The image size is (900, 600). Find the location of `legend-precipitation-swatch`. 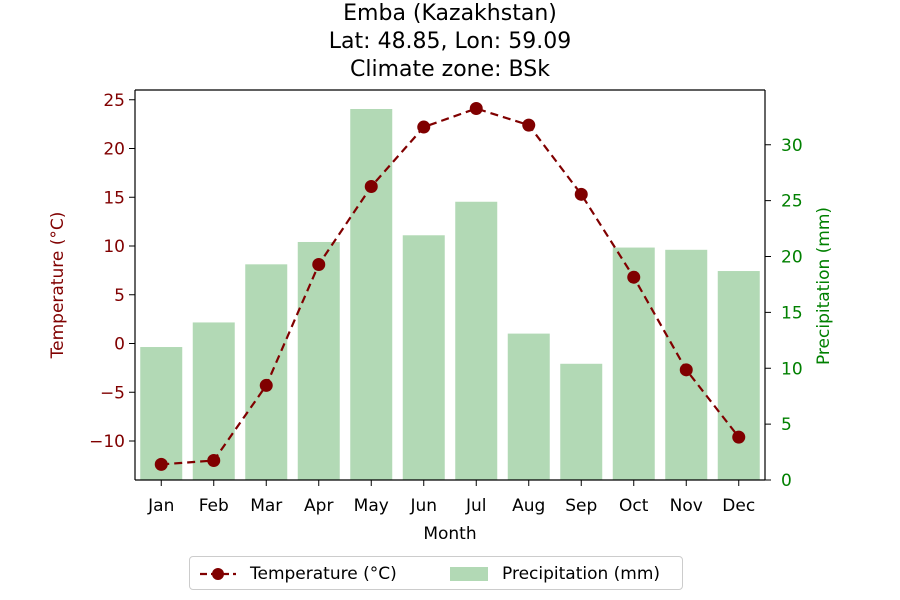

legend-precipitation-swatch is located at coordinates (469, 574).